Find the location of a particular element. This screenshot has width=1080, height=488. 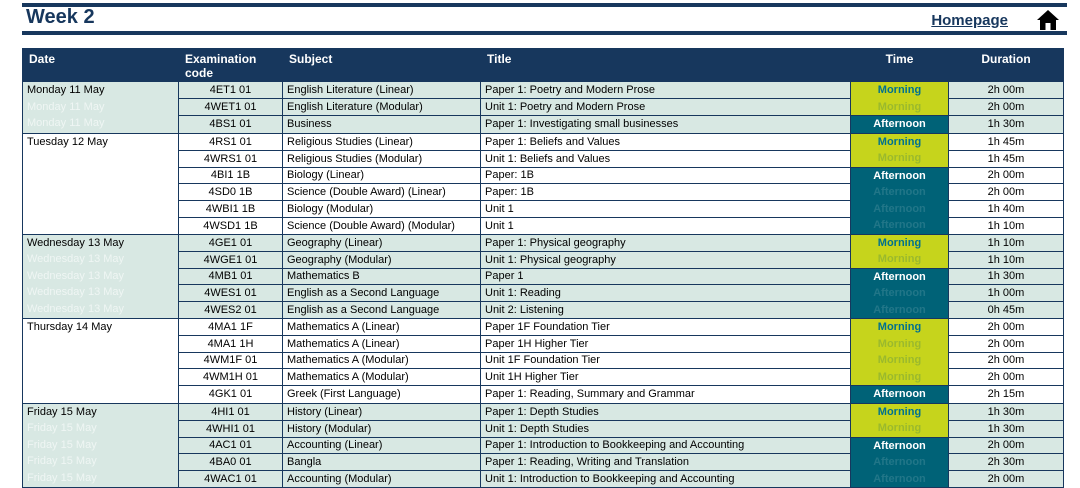

subject-cell: Geography (Modular) is located at coordinates (381, 259).